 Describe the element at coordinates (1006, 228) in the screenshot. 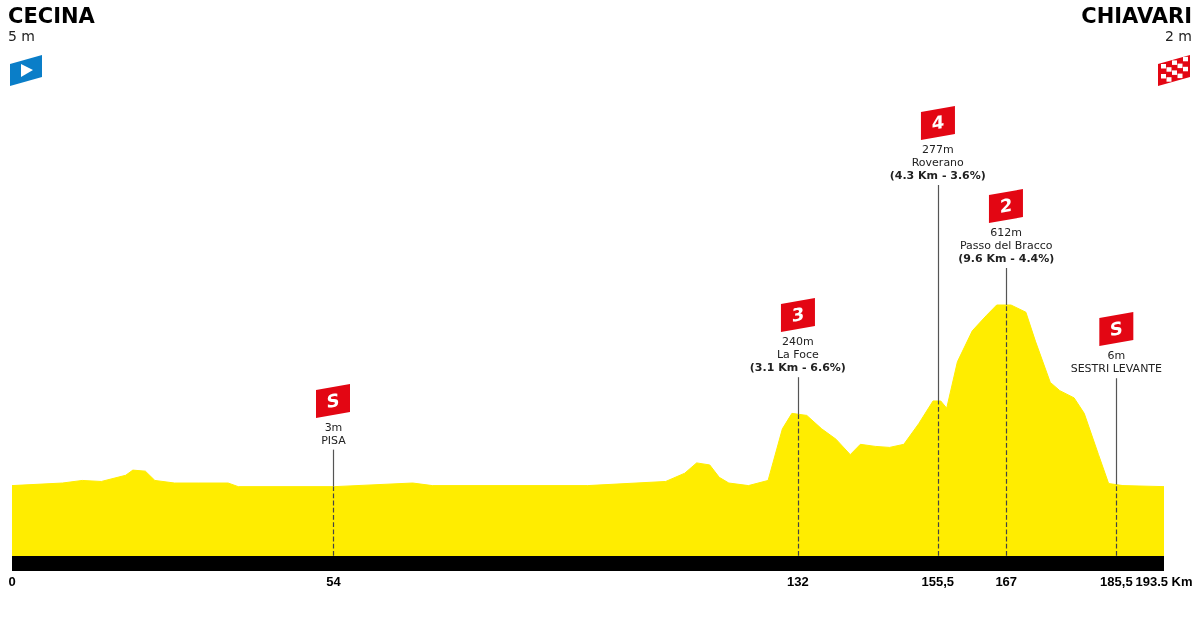

I see `ref-line-label: 2 612m Passo del Bracco (9.6 Km - 4.4%)` at that location.